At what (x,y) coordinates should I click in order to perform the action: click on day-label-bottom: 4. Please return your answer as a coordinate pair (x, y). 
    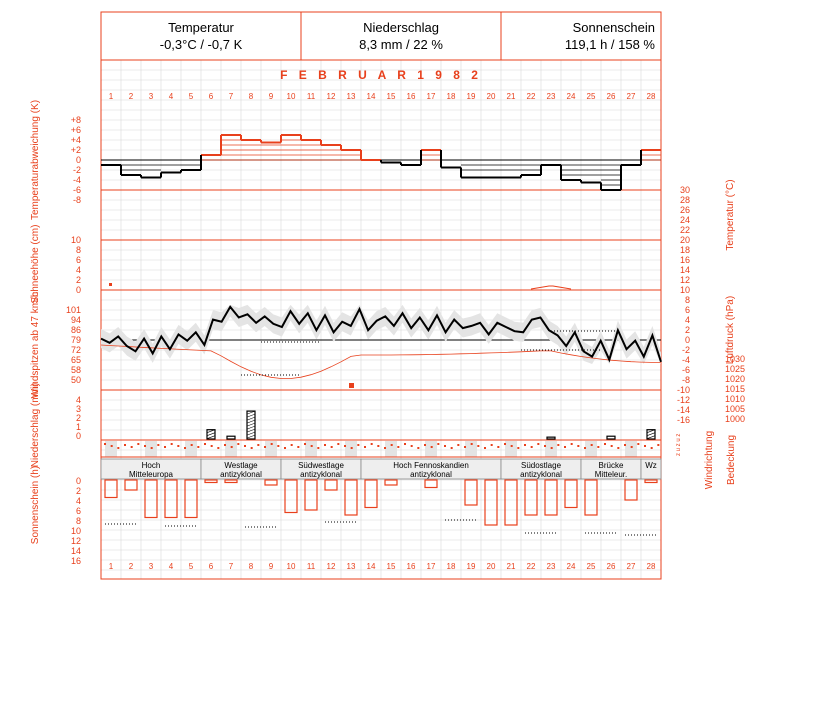
    Looking at the image, I should click on (171, 566).